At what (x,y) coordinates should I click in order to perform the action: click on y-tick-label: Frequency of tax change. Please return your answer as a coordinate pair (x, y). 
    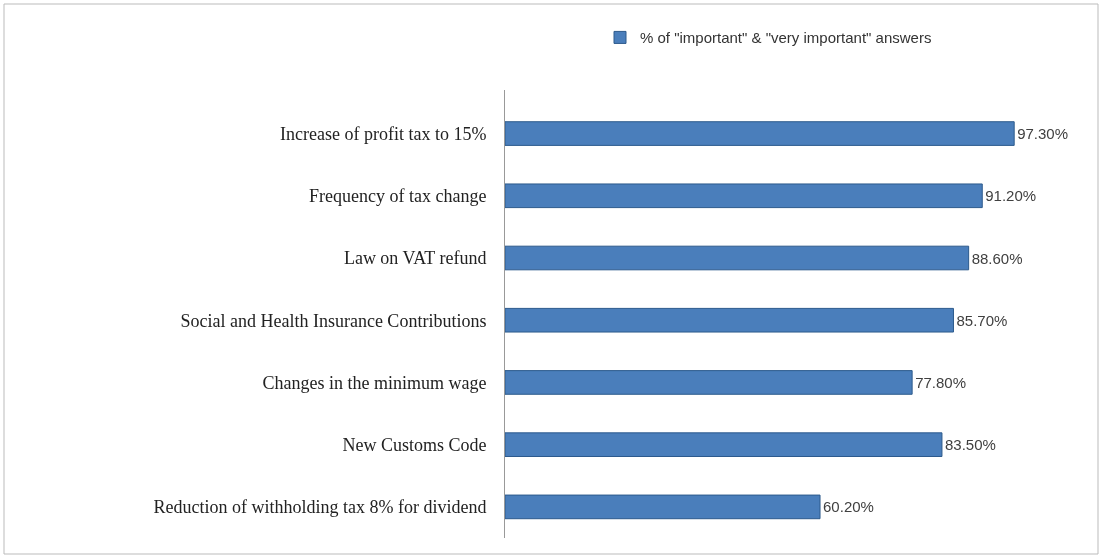
    Looking at the image, I should click on (397, 196).